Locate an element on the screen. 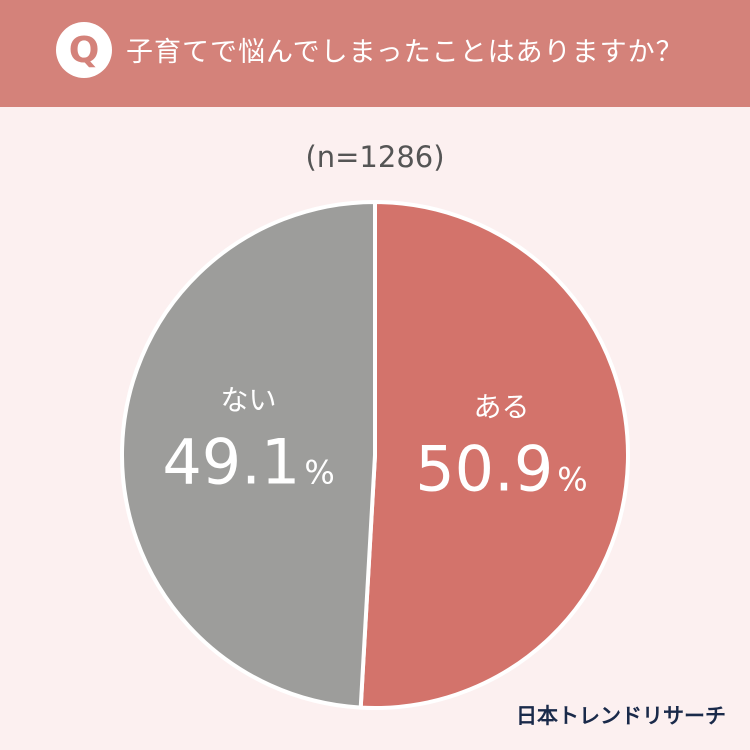  question-text: 子育てで悩んでしまったことはありますか？ is located at coordinates (405, 52).